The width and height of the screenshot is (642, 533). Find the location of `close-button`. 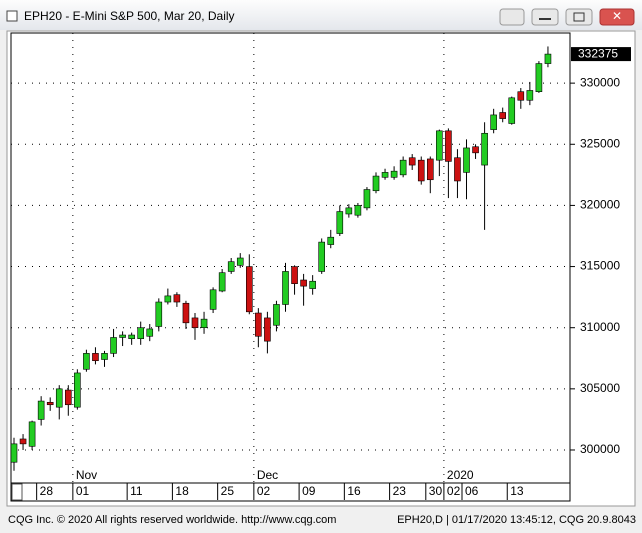

close-button is located at coordinates (617, 17).